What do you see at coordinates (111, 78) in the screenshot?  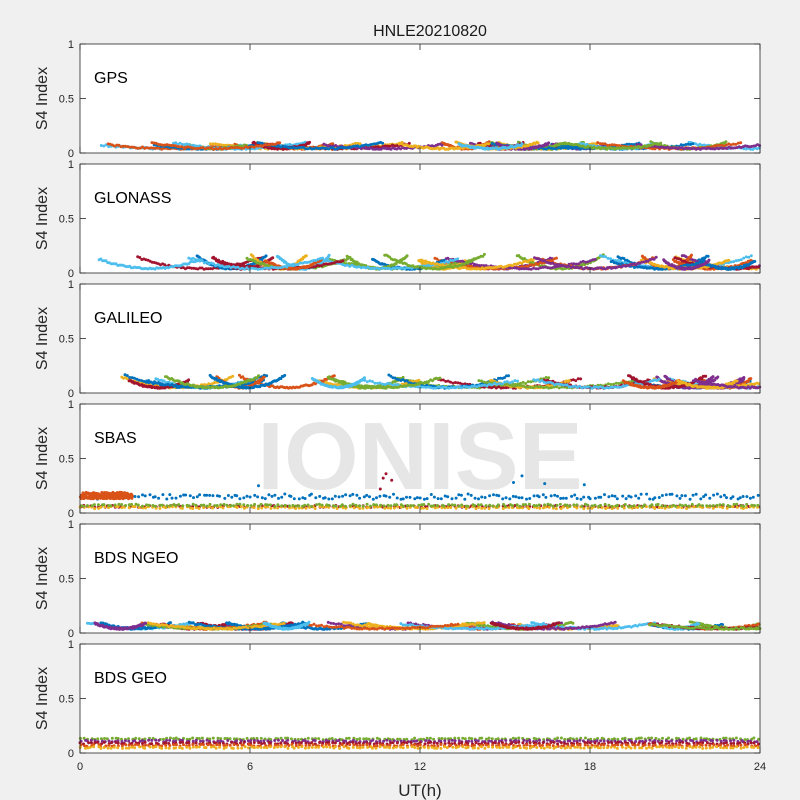 I see `panel-label: GPS` at bounding box center [111, 78].